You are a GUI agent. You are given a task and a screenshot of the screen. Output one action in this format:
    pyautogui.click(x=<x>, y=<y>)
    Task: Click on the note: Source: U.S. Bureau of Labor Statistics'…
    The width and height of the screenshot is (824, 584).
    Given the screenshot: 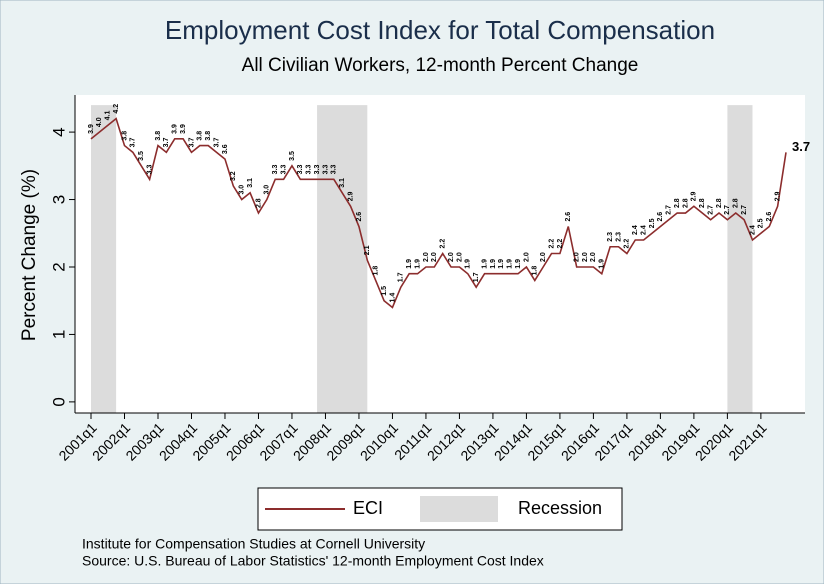 What is the action you would take?
    pyautogui.click(x=313, y=561)
    